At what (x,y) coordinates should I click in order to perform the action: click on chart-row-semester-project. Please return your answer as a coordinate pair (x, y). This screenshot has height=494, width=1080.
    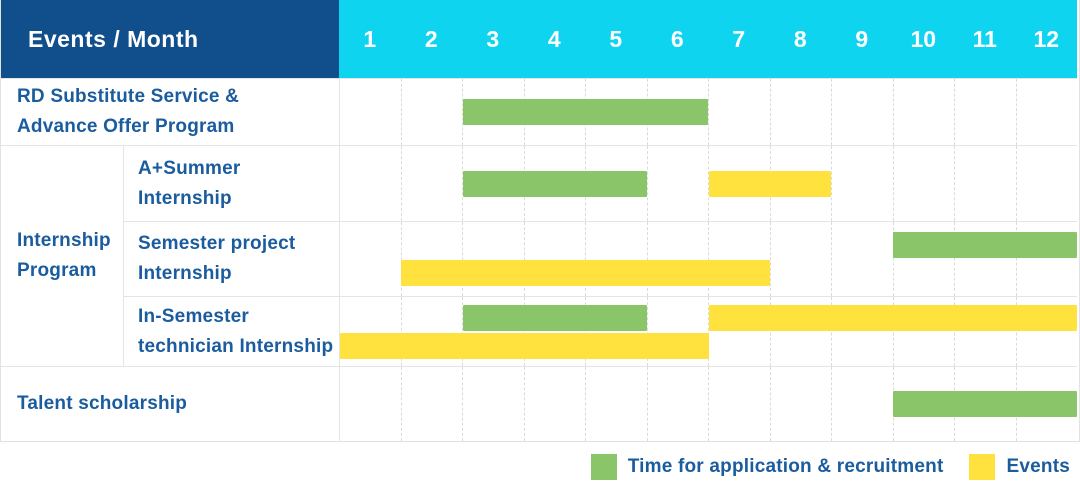
    Looking at the image, I should click on (708, 258).